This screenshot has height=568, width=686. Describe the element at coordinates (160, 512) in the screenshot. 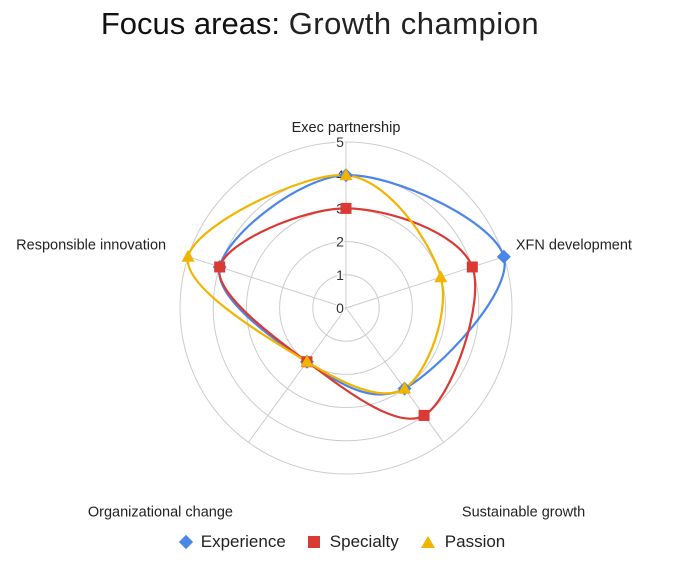

I see `category-label: Organizational change` at that location.